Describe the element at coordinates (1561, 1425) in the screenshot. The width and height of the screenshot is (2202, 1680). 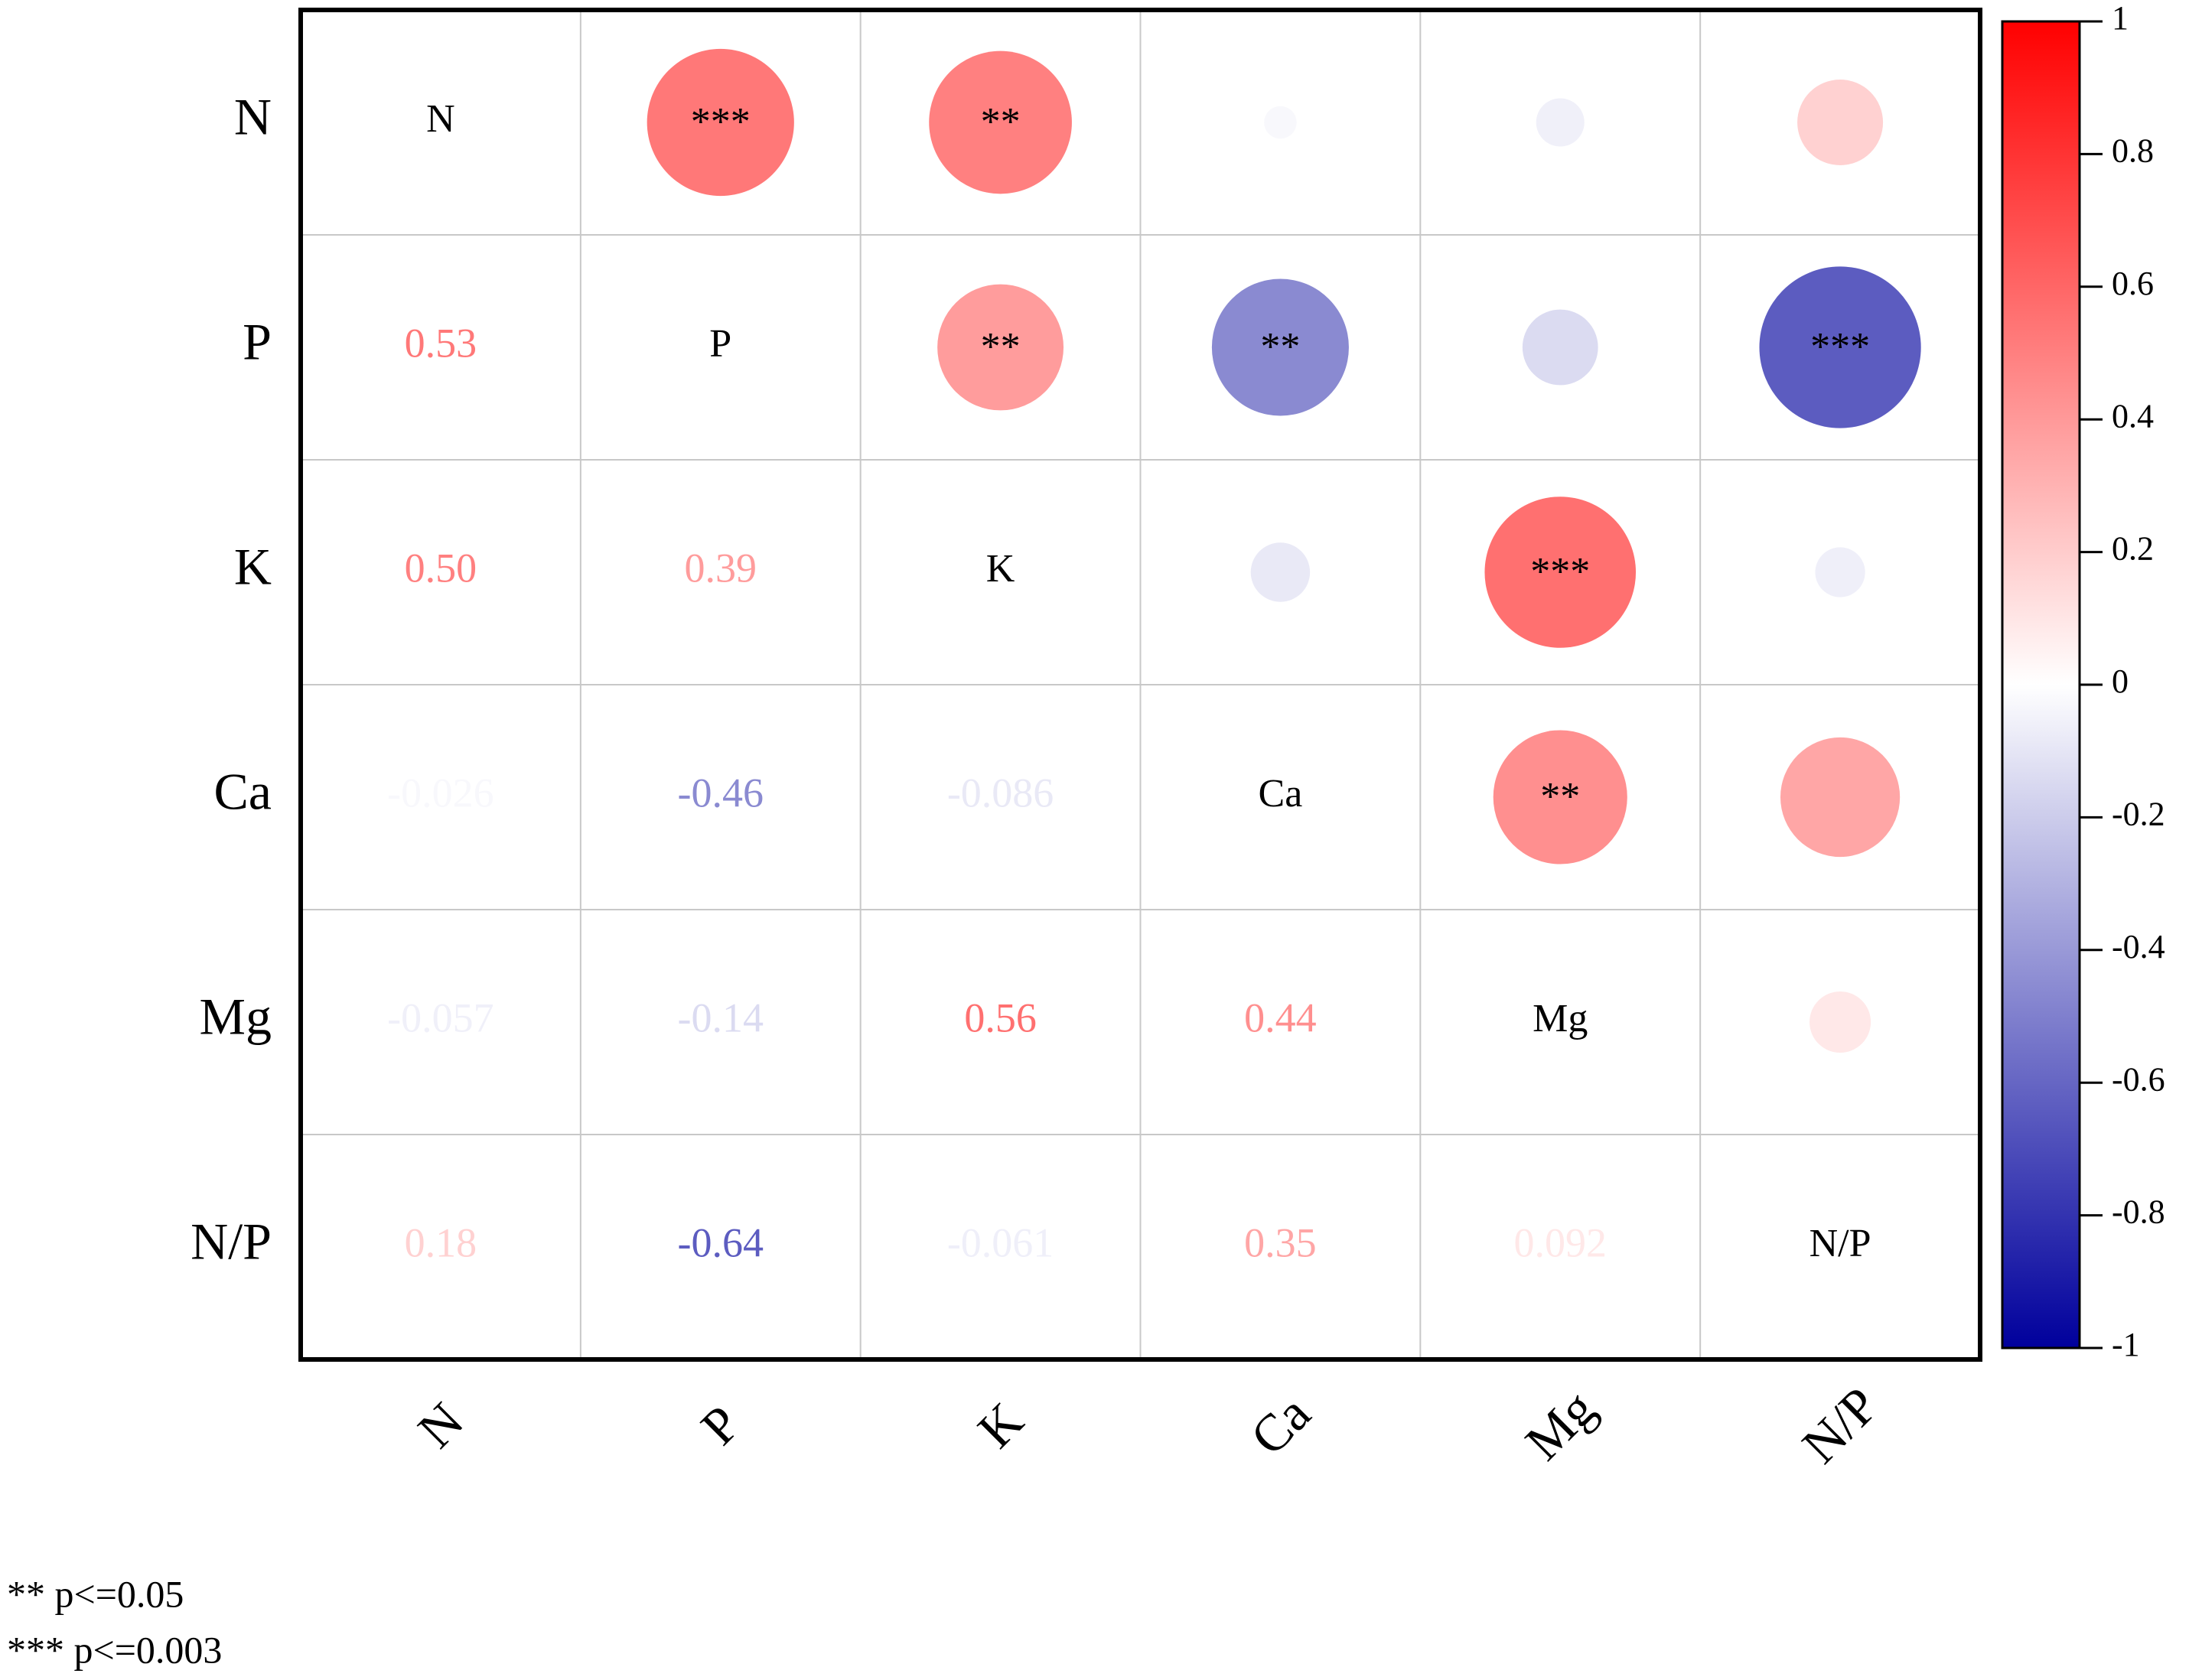
I see `x-tick-label: Mg` at that location.